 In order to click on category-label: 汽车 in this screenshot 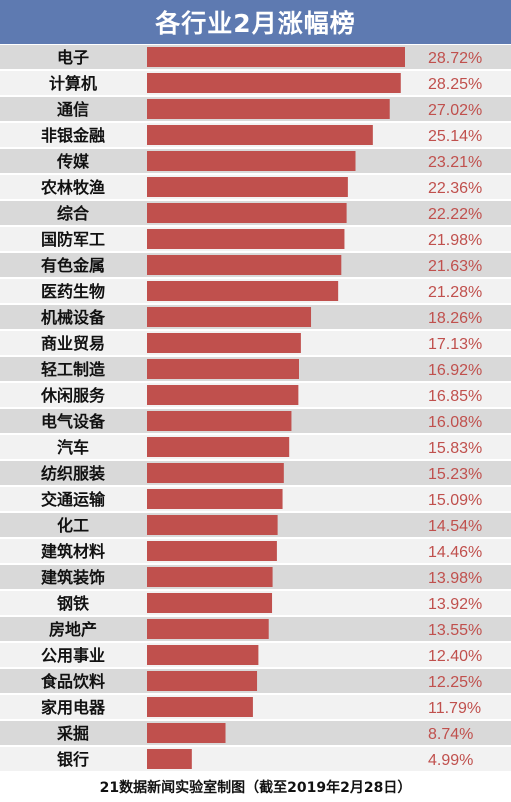, I will do `click(73, 447)`.